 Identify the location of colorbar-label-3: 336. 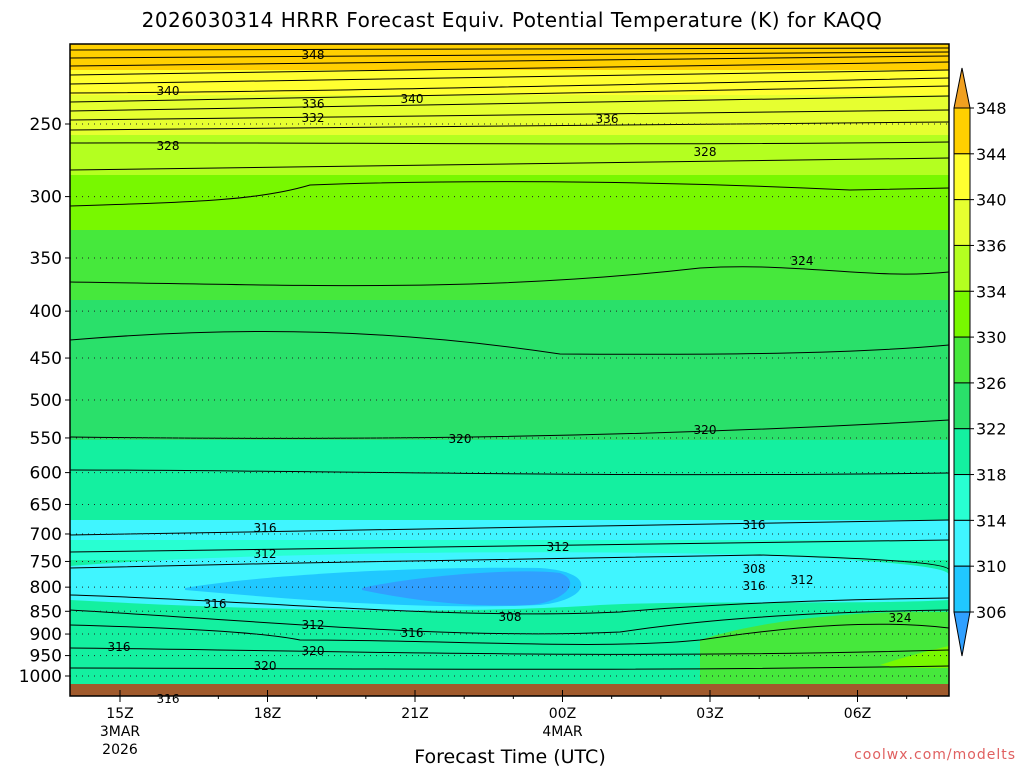
(991, 245).